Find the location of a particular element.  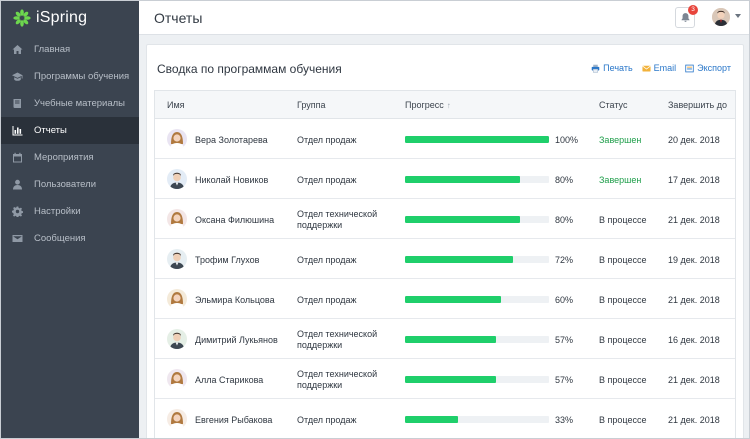

notifications-button: 3 is located at coordinates (686, 16).